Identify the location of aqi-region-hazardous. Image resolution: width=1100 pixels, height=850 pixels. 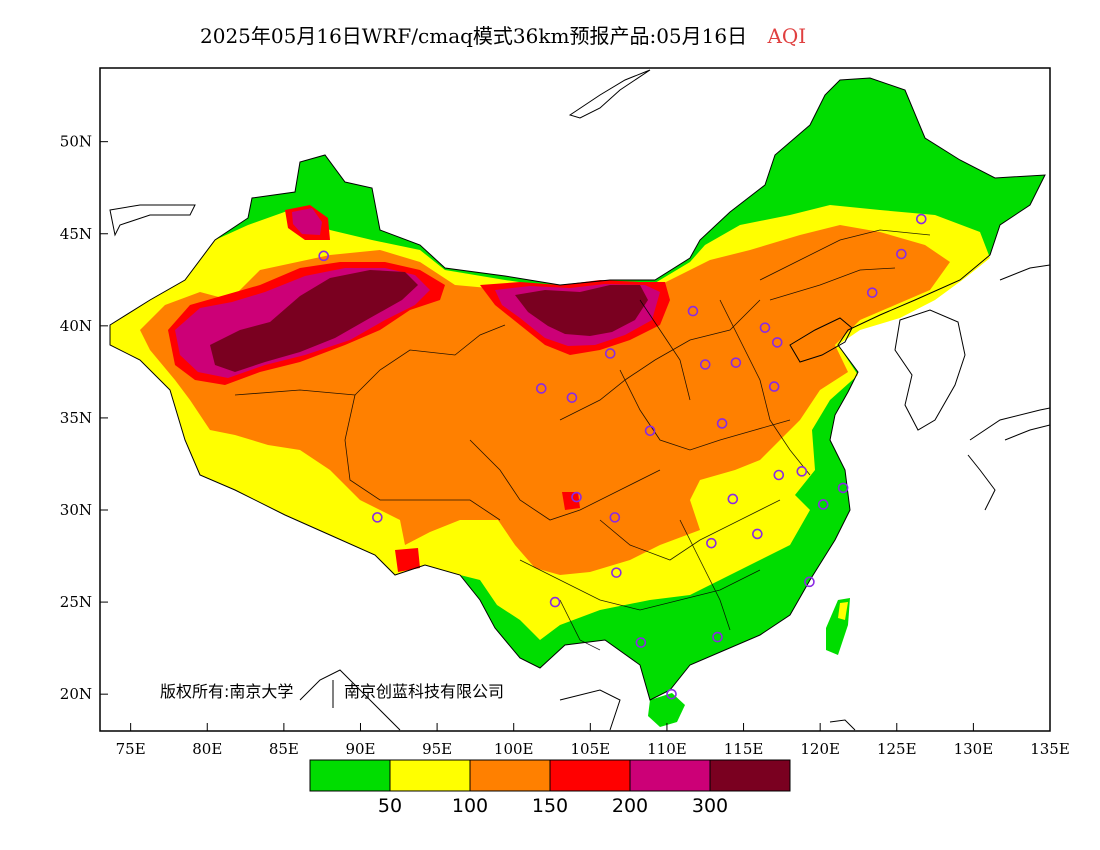
(429, 321).